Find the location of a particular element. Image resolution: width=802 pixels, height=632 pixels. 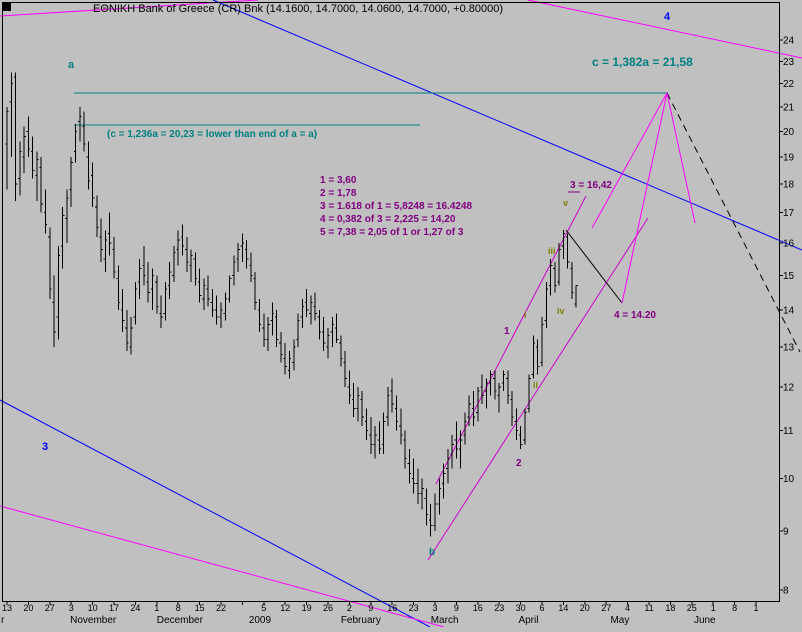

y-tick-label: 11 is located at coordinates (788, 431).